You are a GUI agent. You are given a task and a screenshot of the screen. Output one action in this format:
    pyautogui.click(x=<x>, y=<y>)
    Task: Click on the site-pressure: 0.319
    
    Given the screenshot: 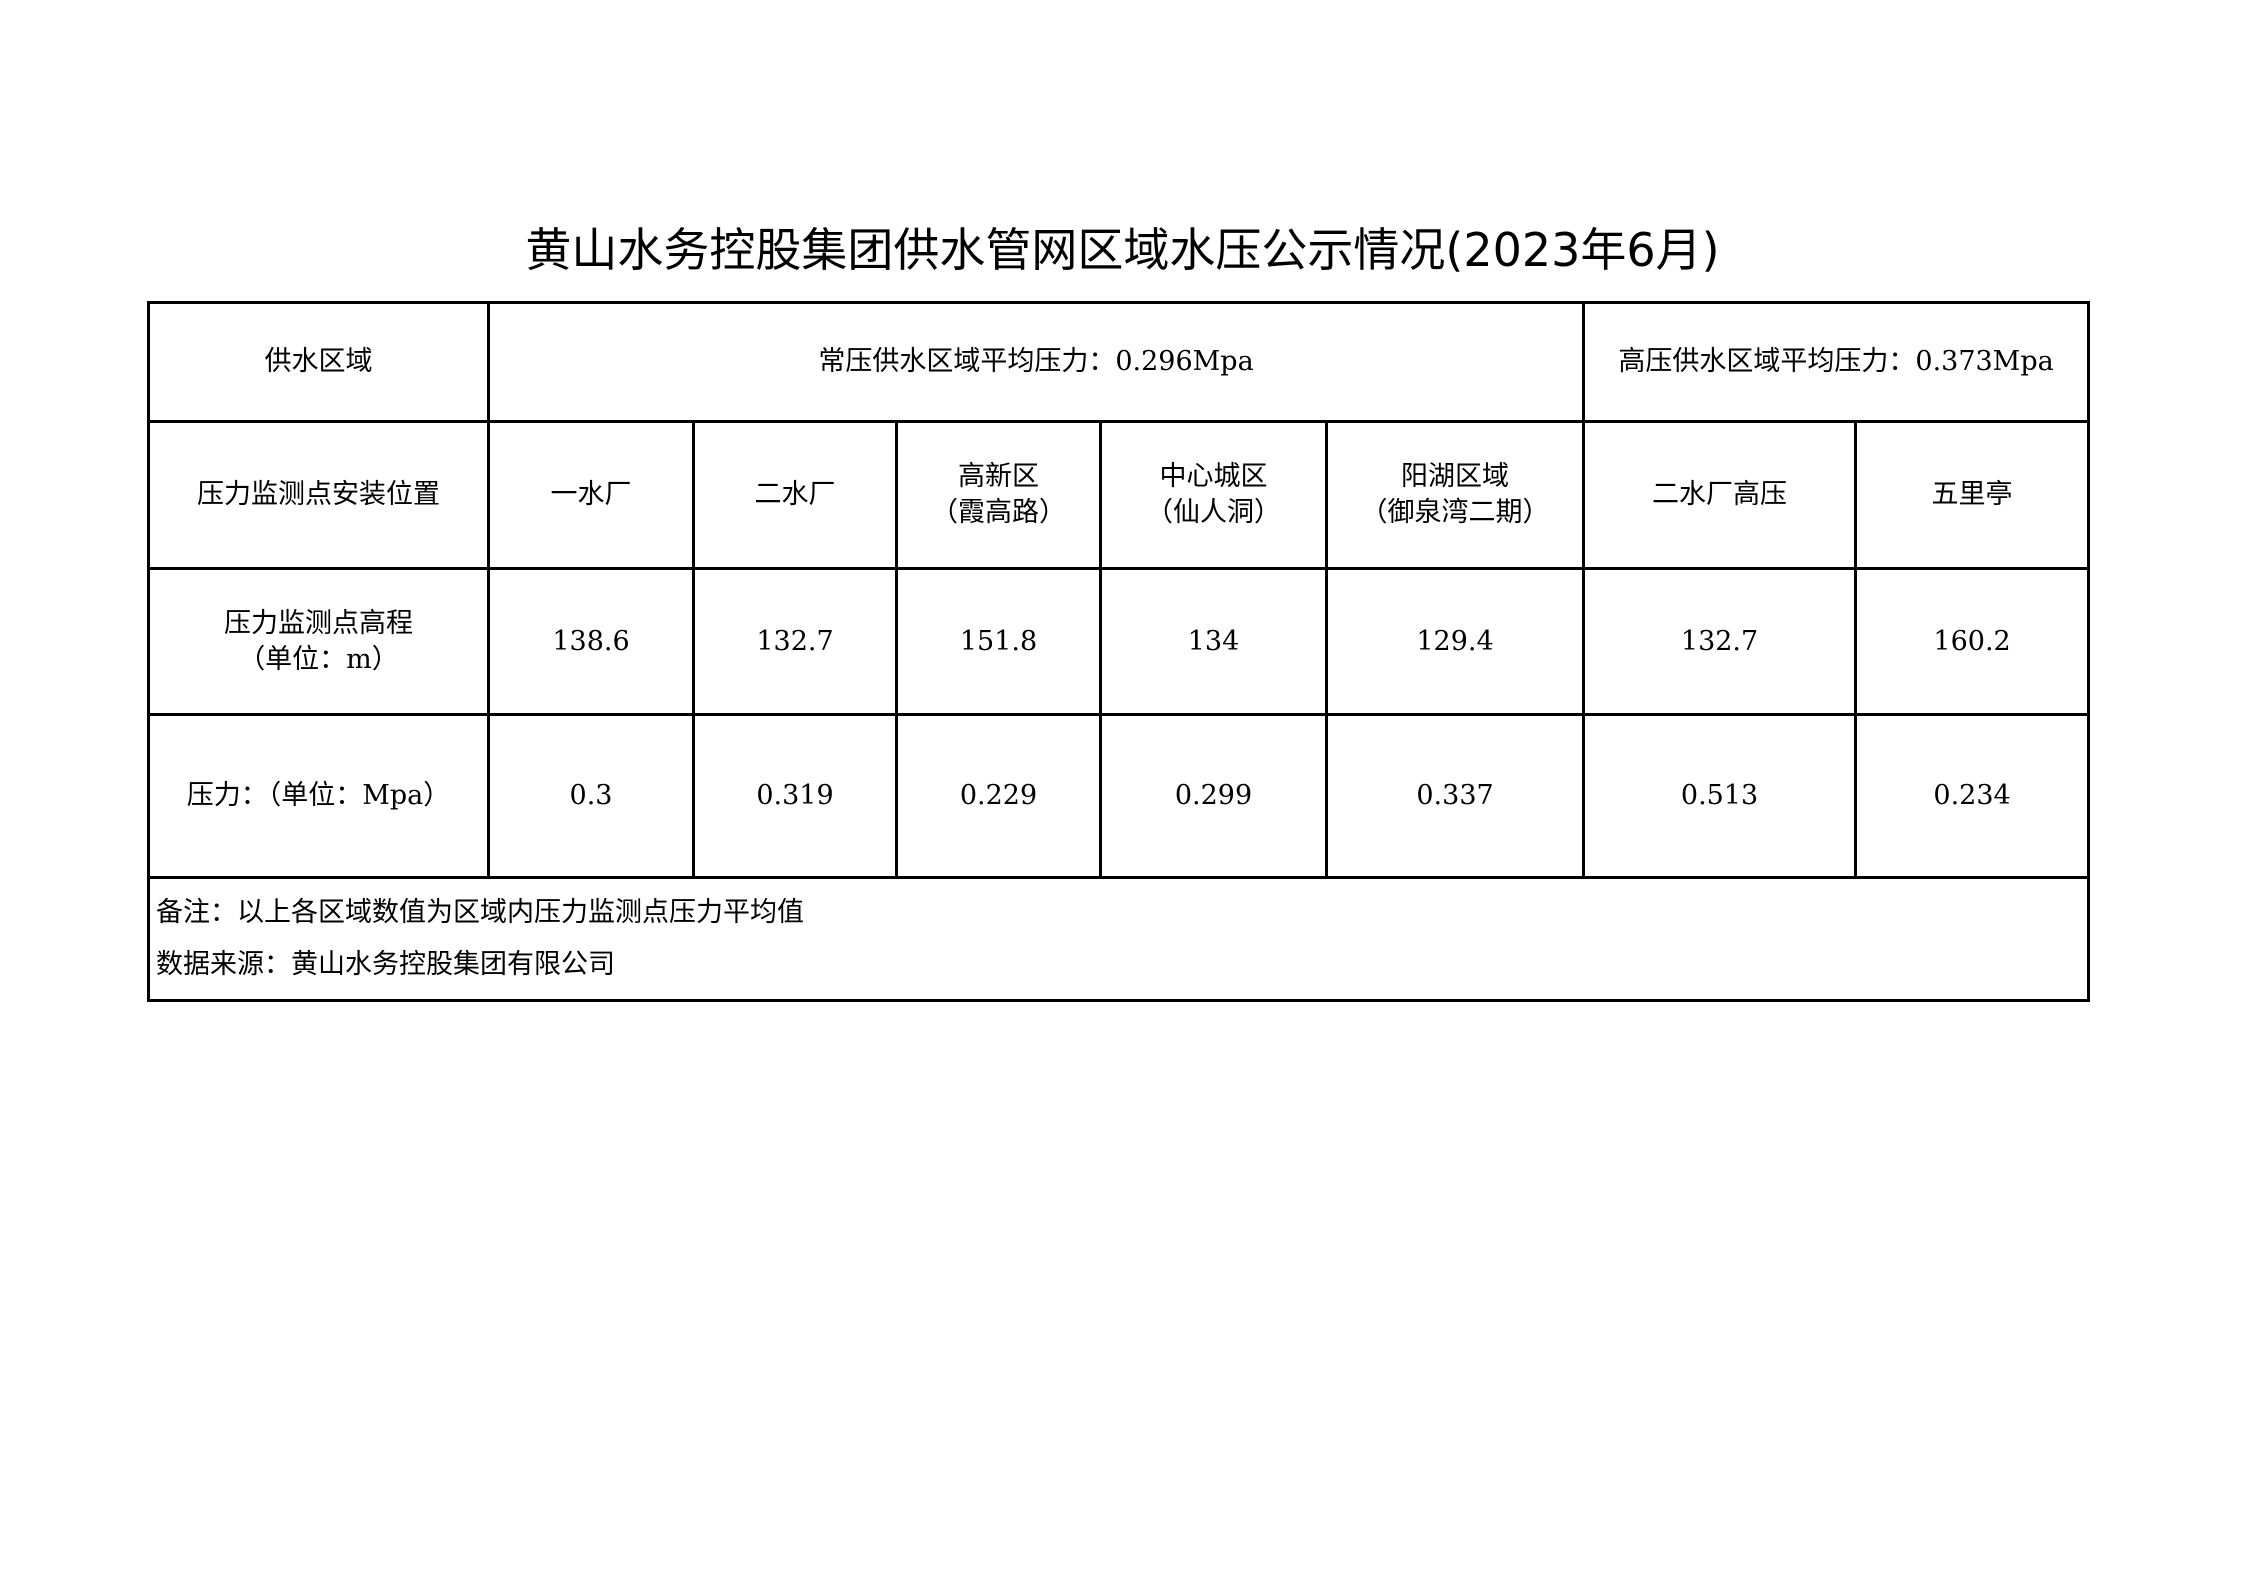 What is the action you would take?
    pyautogui.click(x=795, y=796)
    